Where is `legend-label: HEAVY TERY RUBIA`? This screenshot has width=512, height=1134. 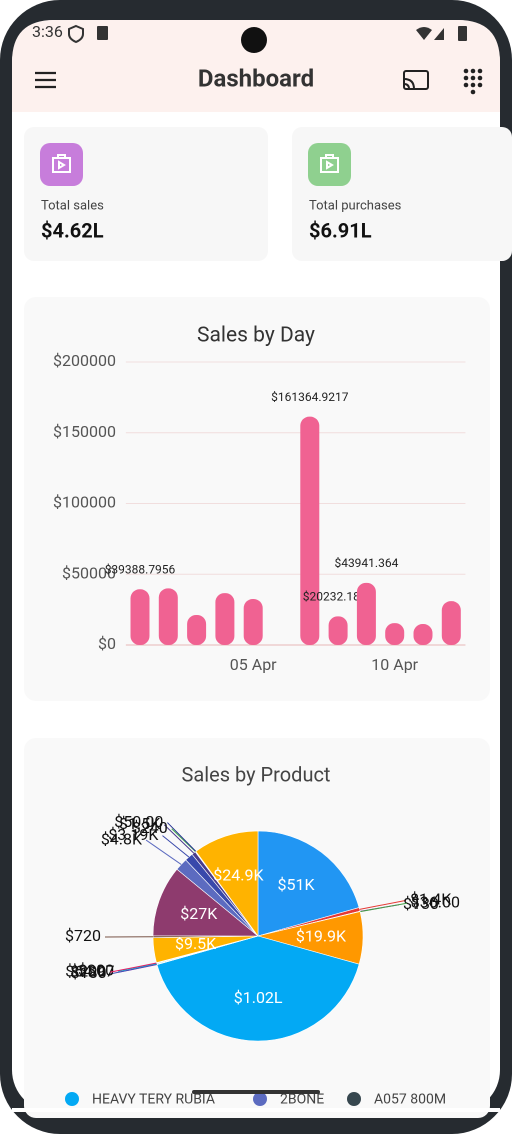 legend-label: HEAVY TERY RUBIA is located at coordinates (153, 1100).